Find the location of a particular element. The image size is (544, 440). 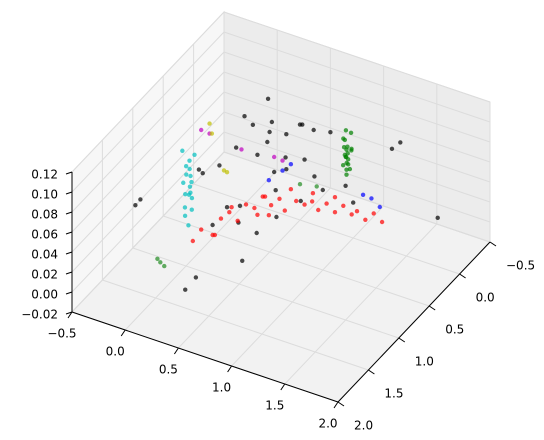

z-tick-label: 0.06 is located at coordinates (44, 235).